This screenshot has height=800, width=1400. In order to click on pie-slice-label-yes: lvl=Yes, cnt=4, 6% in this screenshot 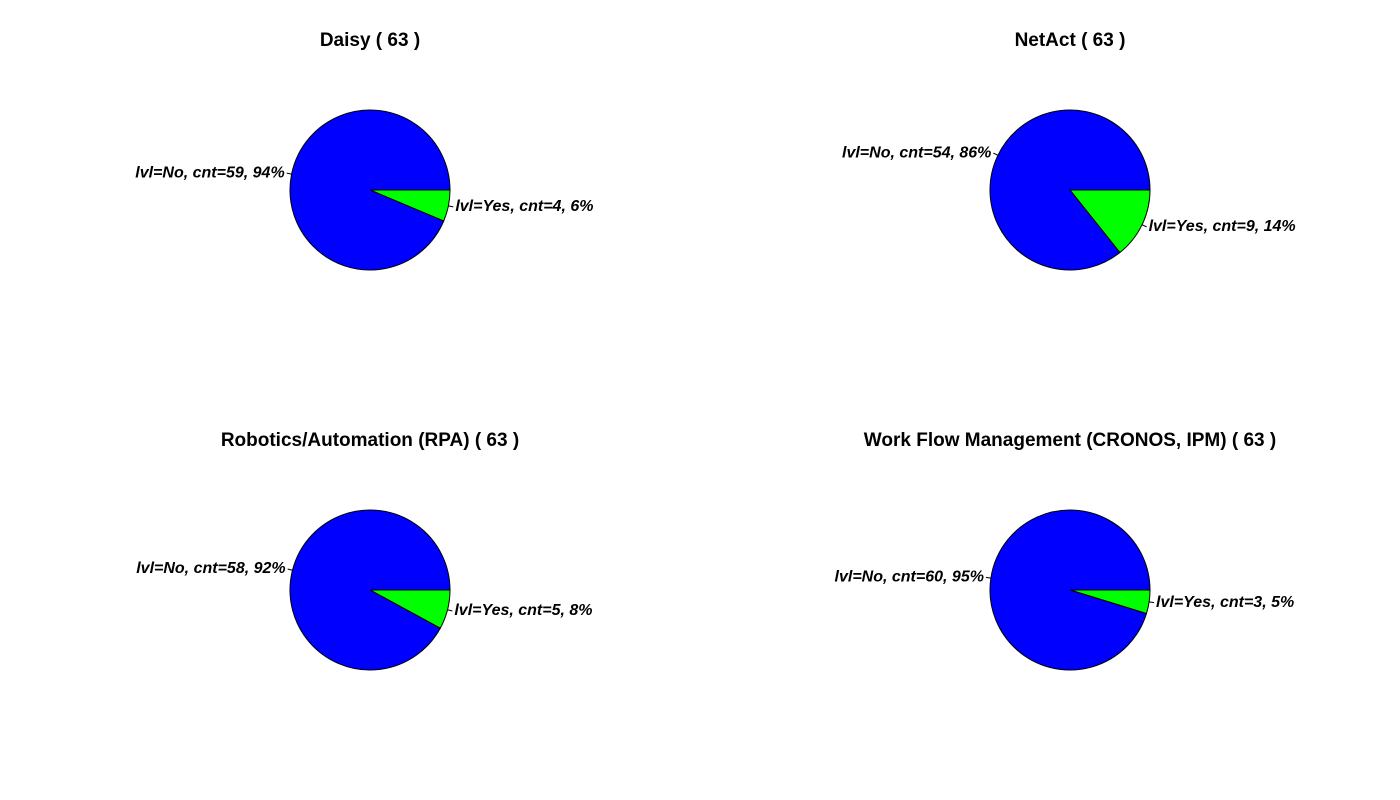, I will do `click(524, 206)`.